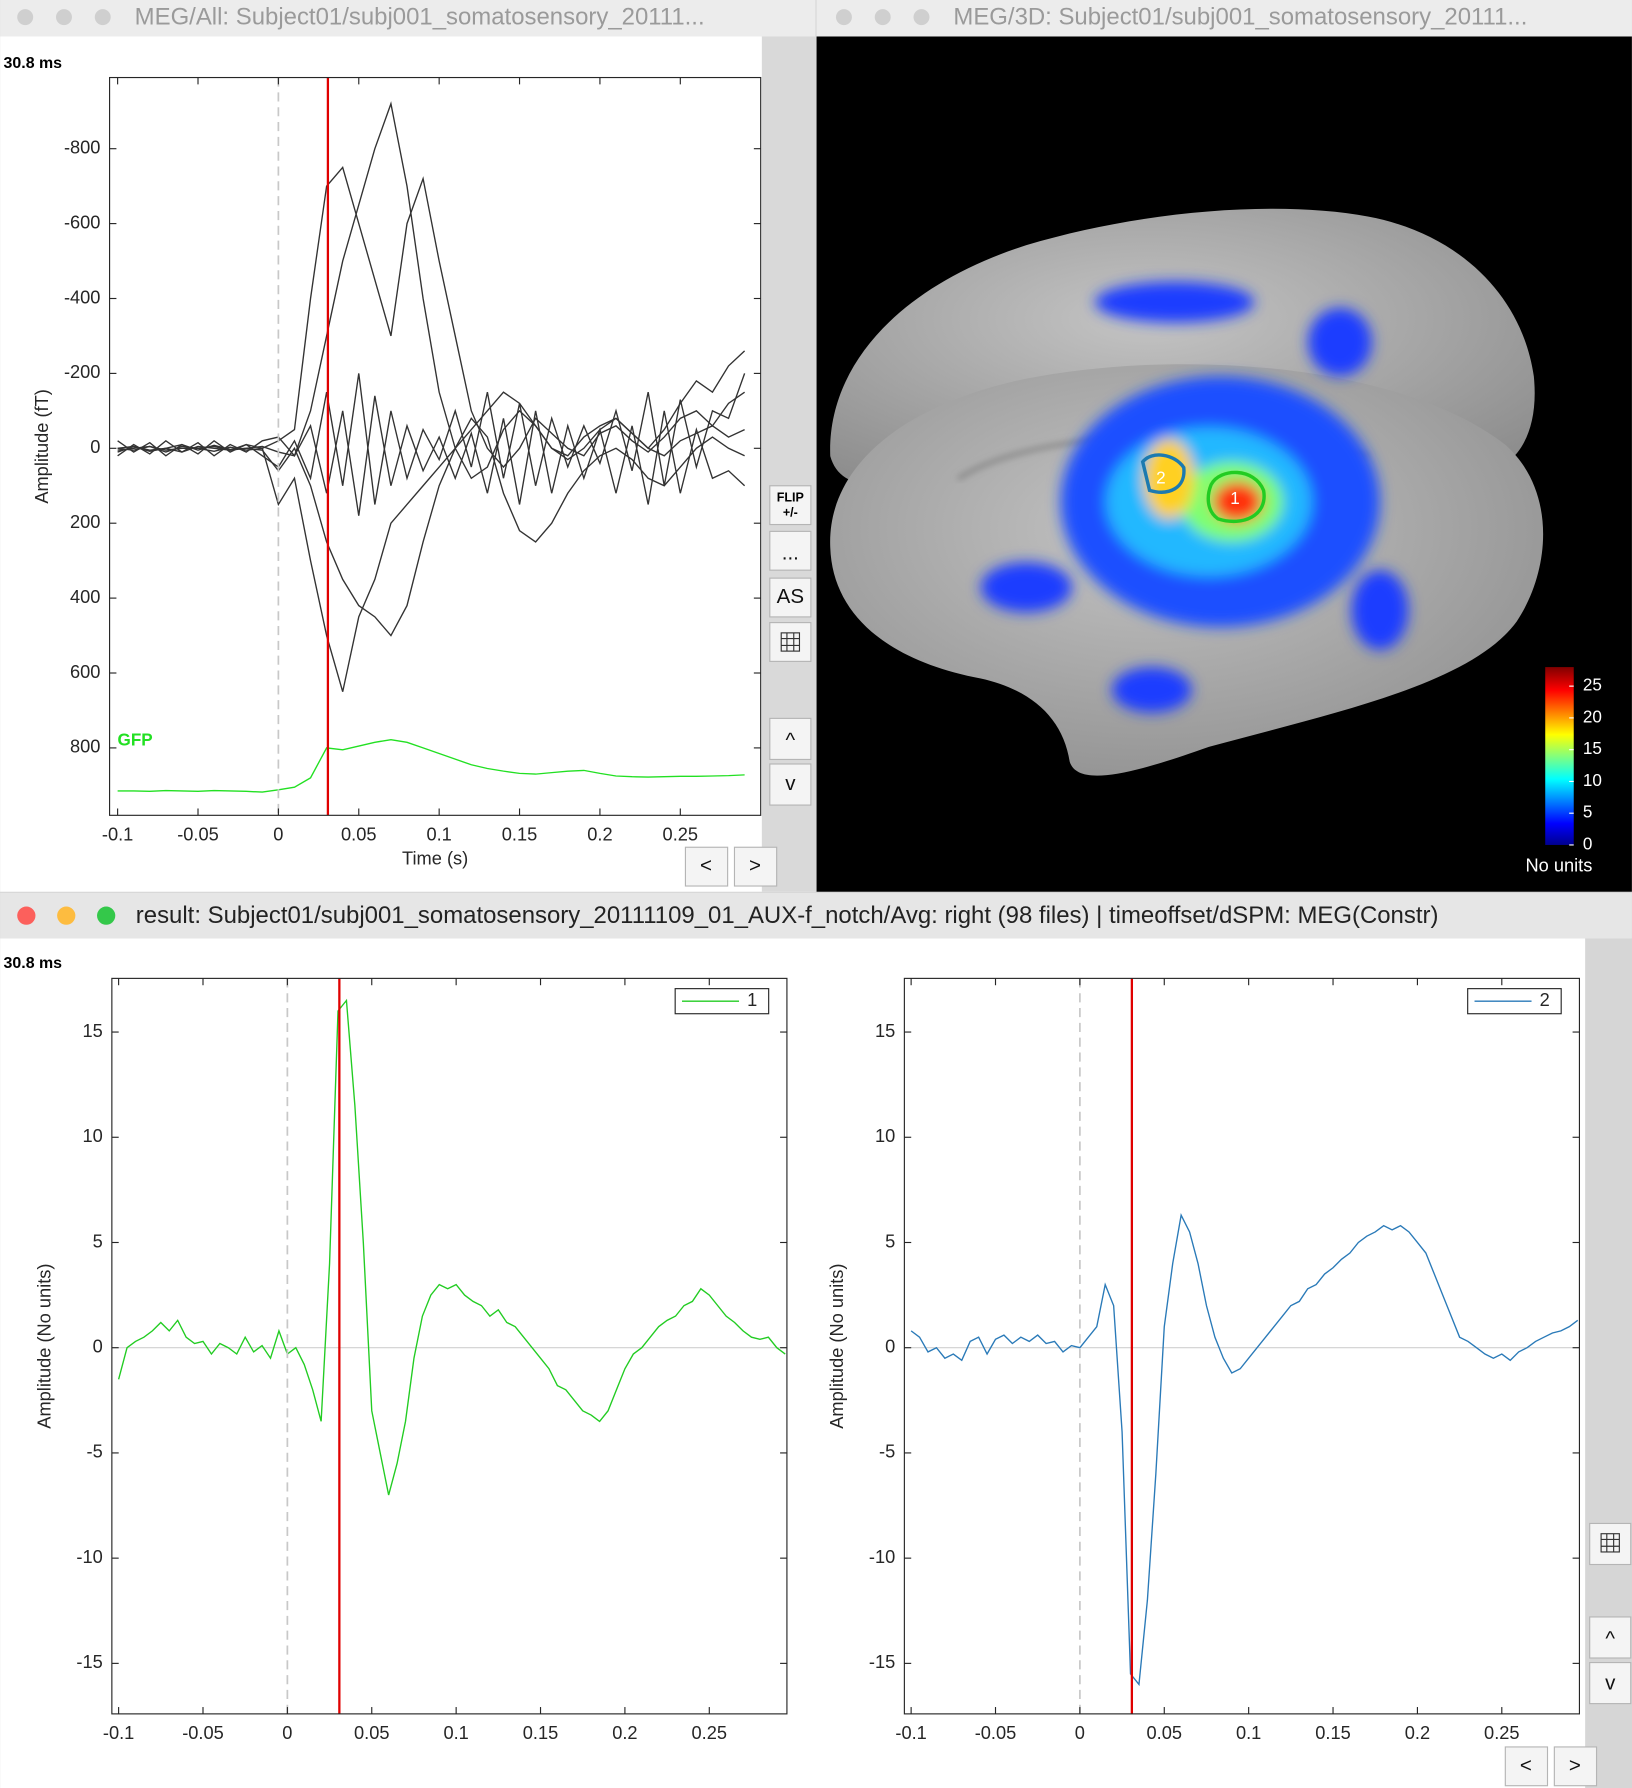 The width and height of the screenshot is (1632, 1788). Describe the element at coordinates (1592, 716) in the screenshot. I see `colorbar-tick-label: 20` at that location.